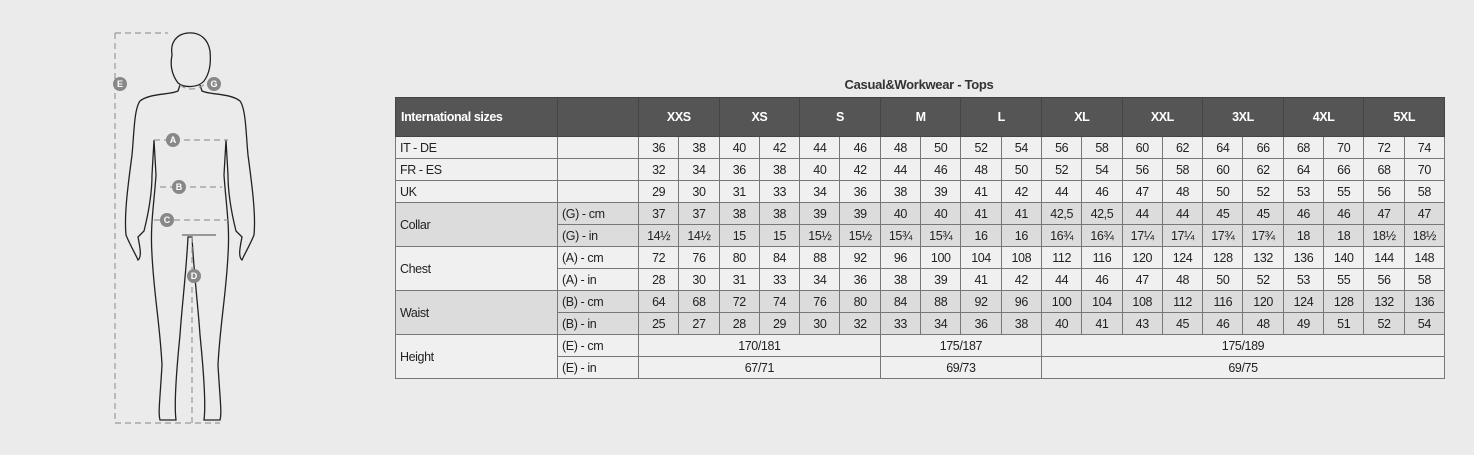  What do you see at coordinates (699, 323) in the screenshot?
I see `table-cell: 27` at bounding box center [699, 323].